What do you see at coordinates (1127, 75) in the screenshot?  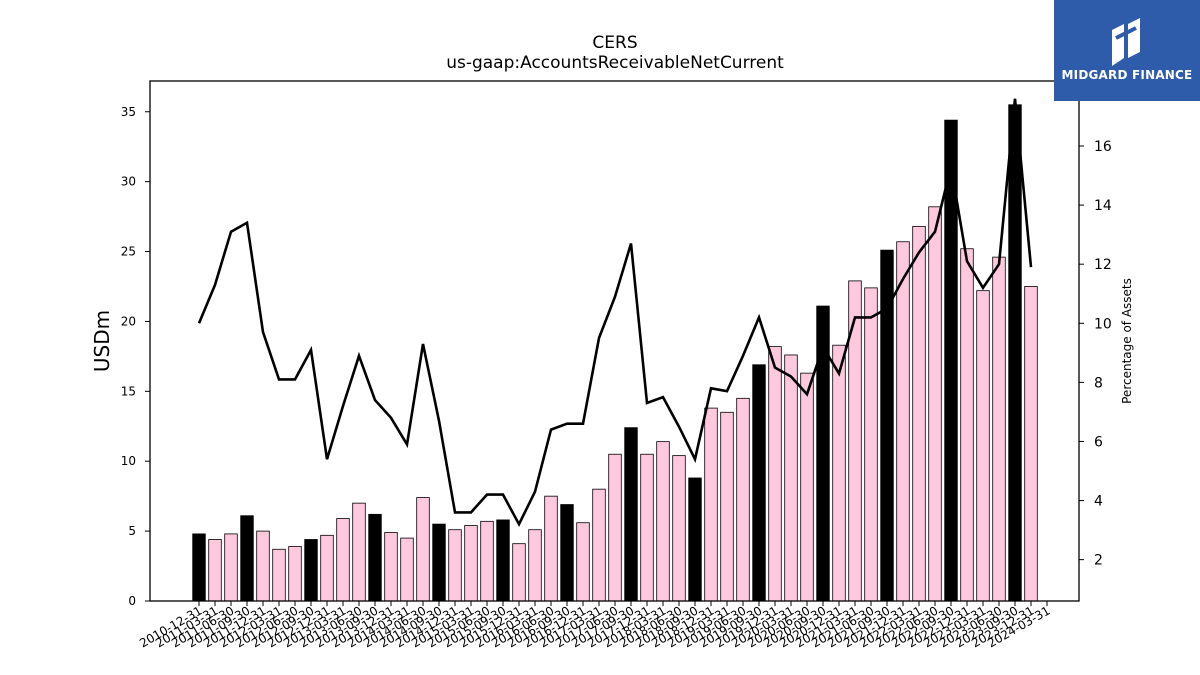 I see `brand-name: MIDGARD FINANCE` at bounding box center [1127, 75].